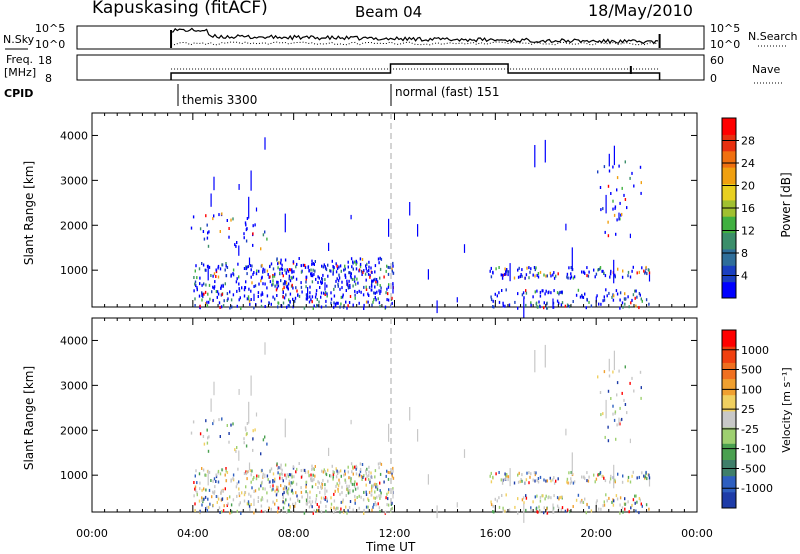  What do you see at coordinates (751, 389) in the screenshot?
I see `colorbar-tick-label: 100` at bounding box center [751, 389].